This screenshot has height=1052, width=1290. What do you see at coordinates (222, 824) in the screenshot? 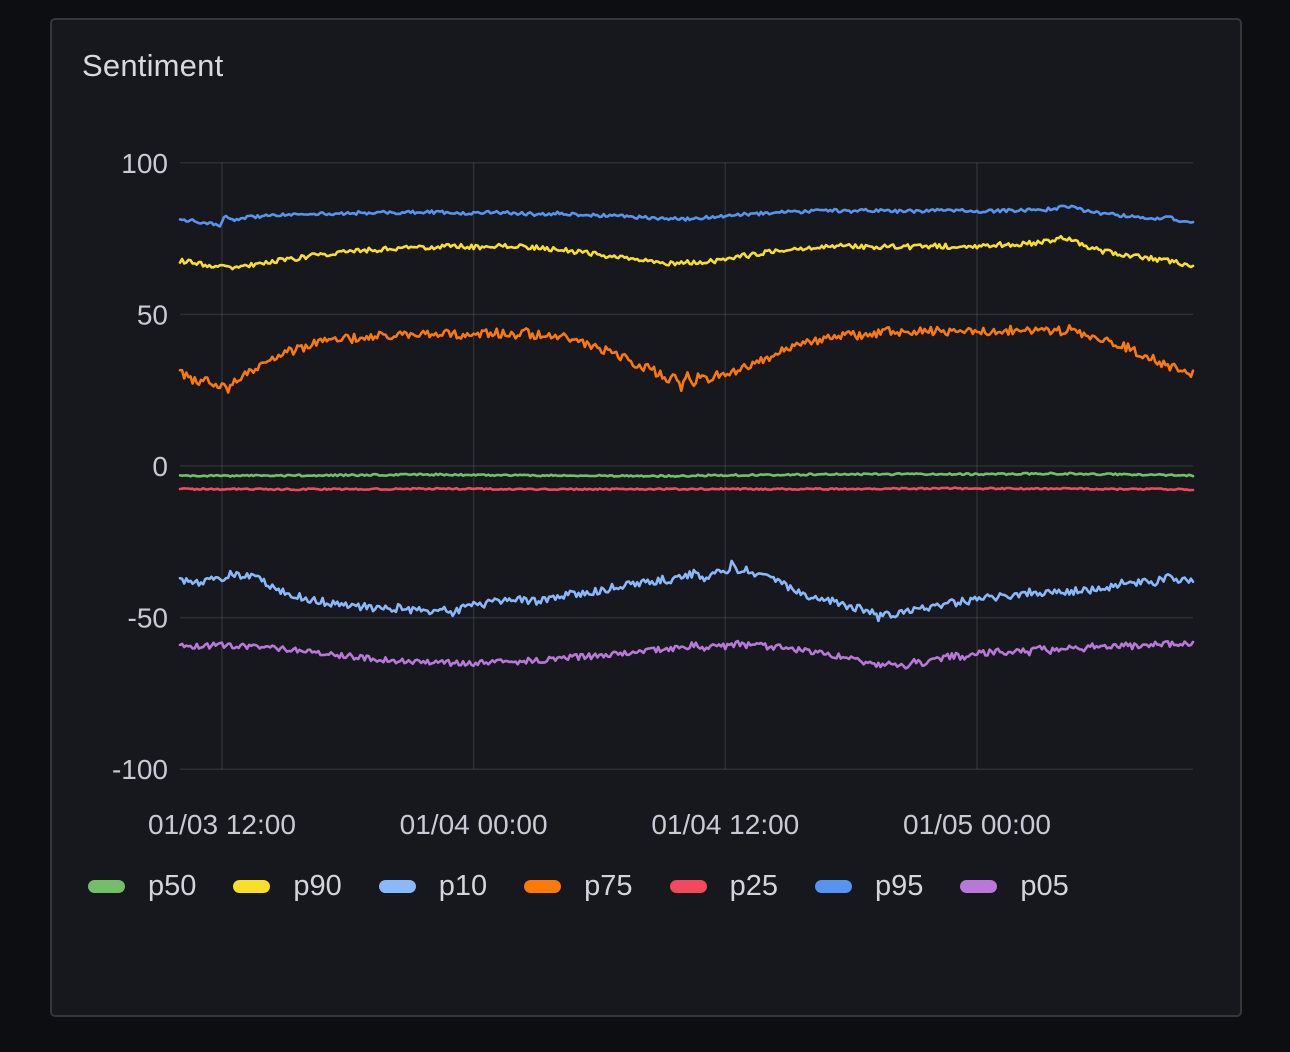
I see `x-tick-label: 01/03 12:00` at bounding box center [222, 824].